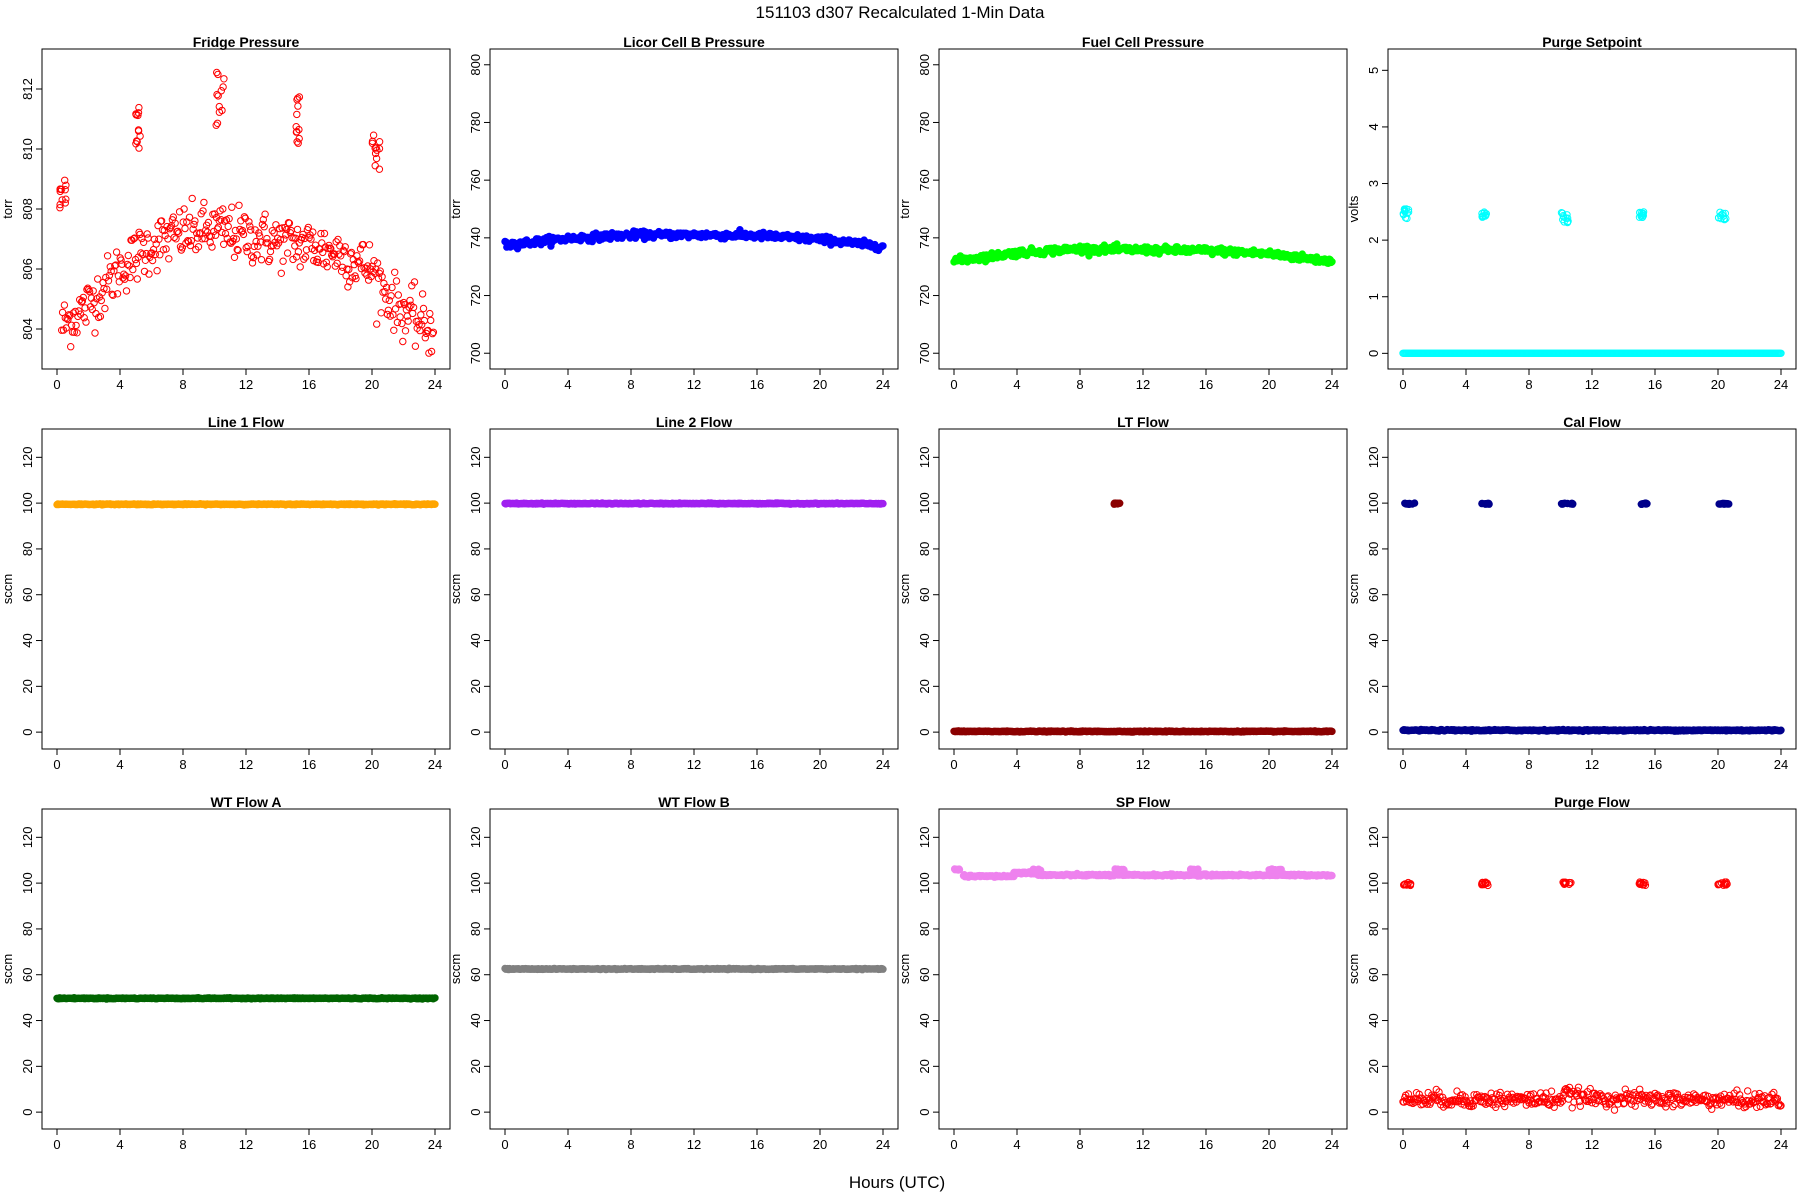 The image size is (1800, 1200). Describe the element at coordinates (904, 589) in the screenshot. I see `y-axis-label: sccm` at that location.